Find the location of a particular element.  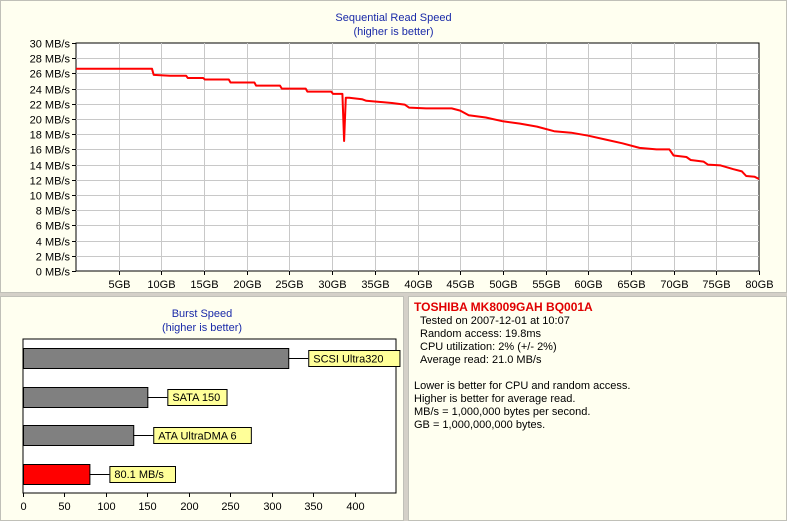

random-access-text: Random access: 19.8ms is located at coordinates (481, 334).